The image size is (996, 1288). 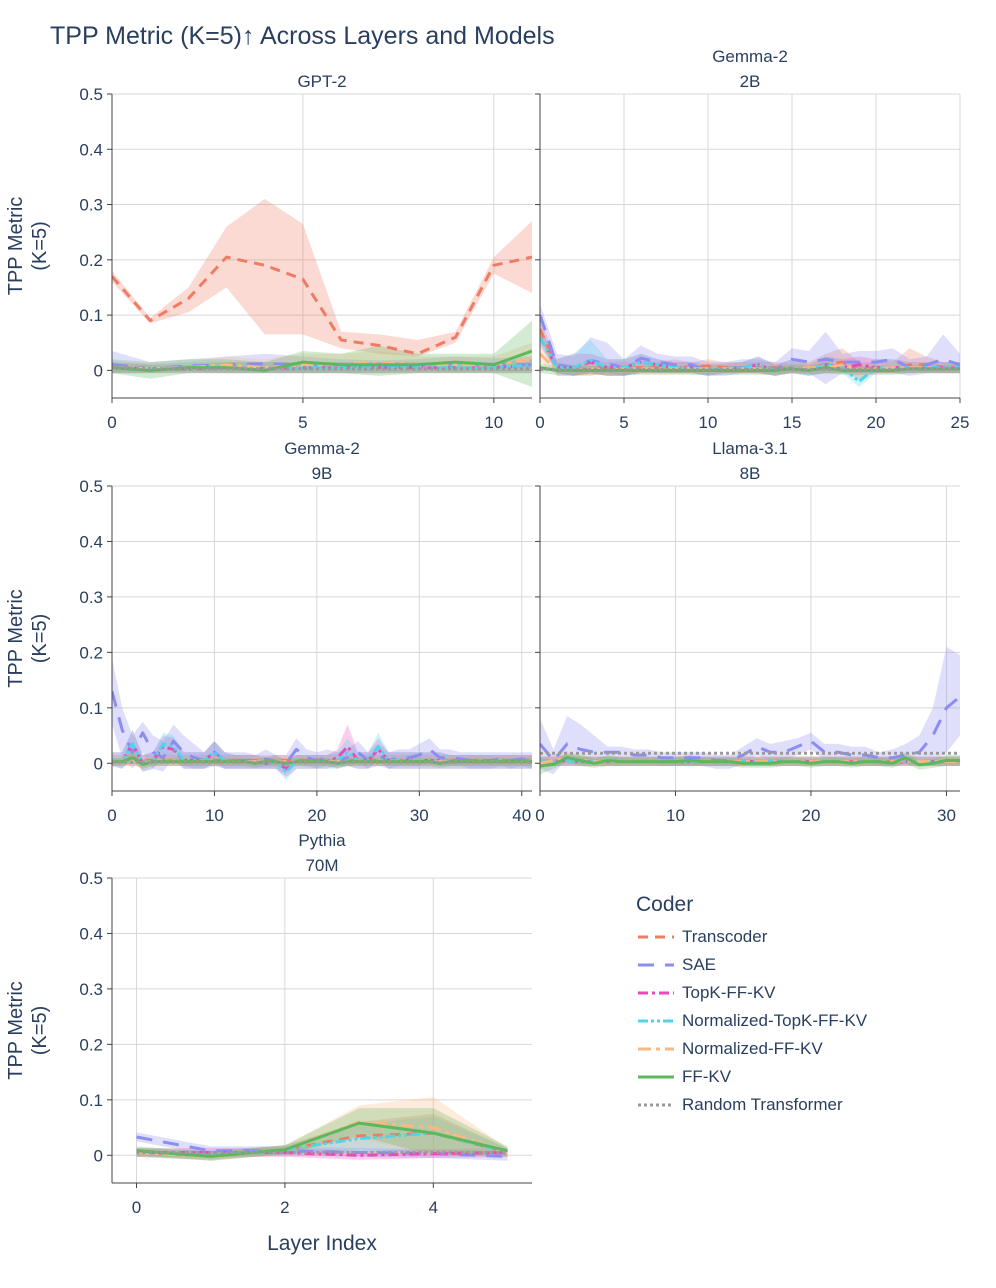 What do you see at coordinates (775, 1020) in the screenshot?
I see `legend-label: Normalized-TopK-FF-KV` at bounding box center [775, 1020].